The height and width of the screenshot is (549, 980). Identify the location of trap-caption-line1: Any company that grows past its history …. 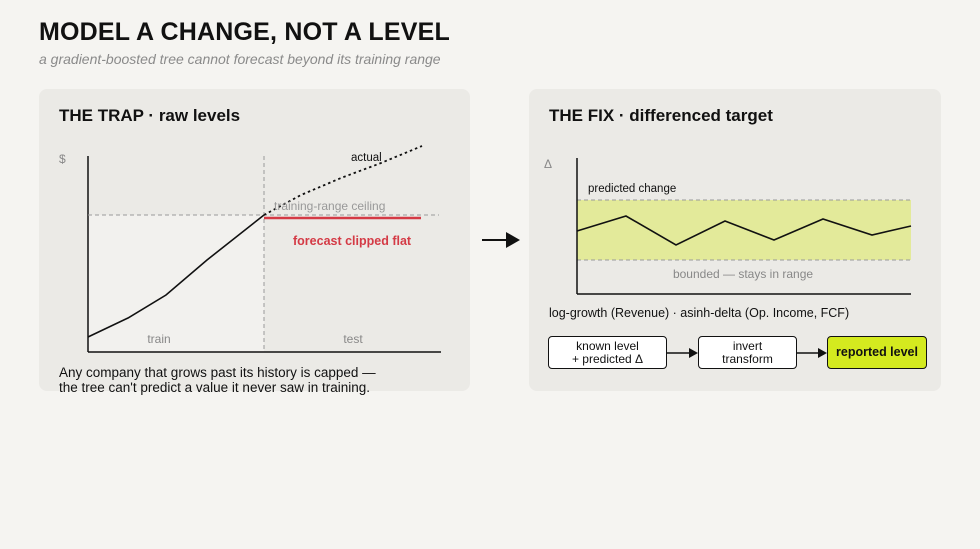
(217, 372).